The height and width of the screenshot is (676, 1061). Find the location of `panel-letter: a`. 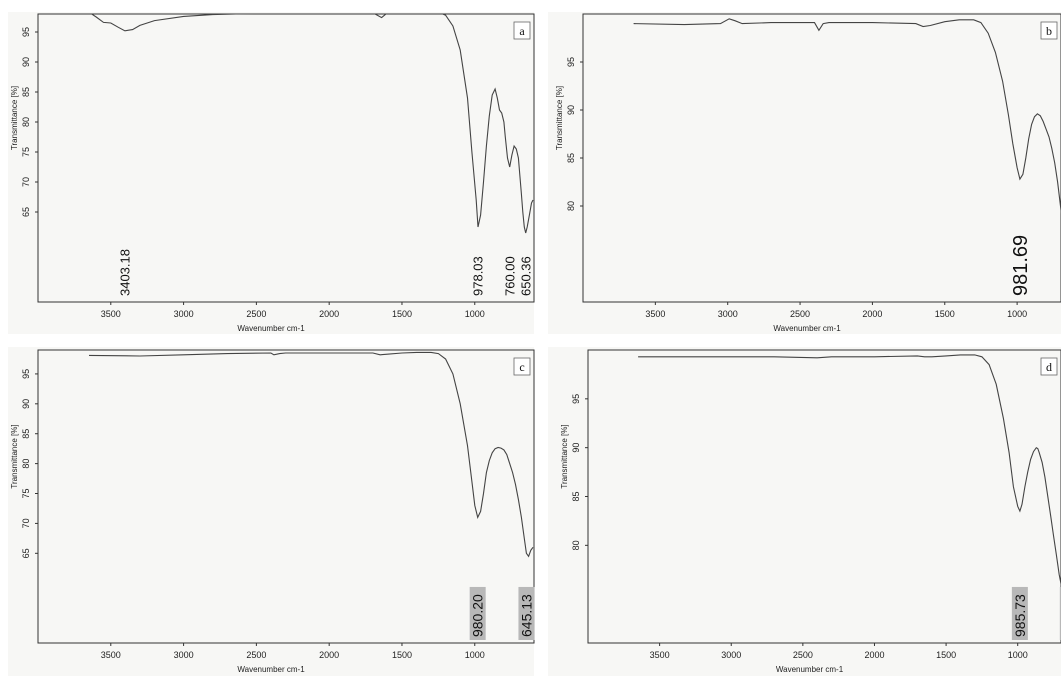

panel-letter: a is located at coordinates (522, 31).